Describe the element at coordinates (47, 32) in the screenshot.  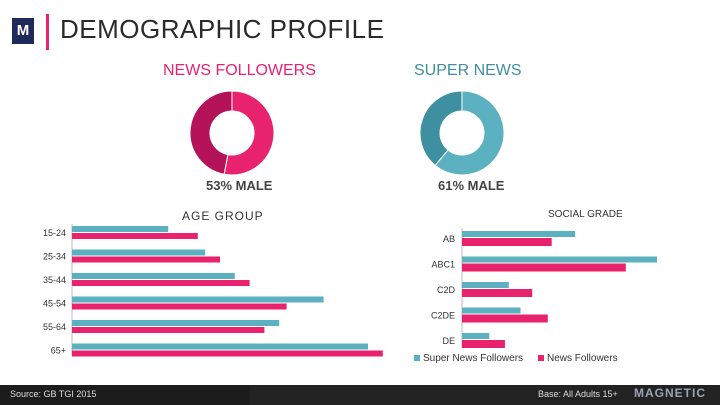
I see `title-divider` at that location.